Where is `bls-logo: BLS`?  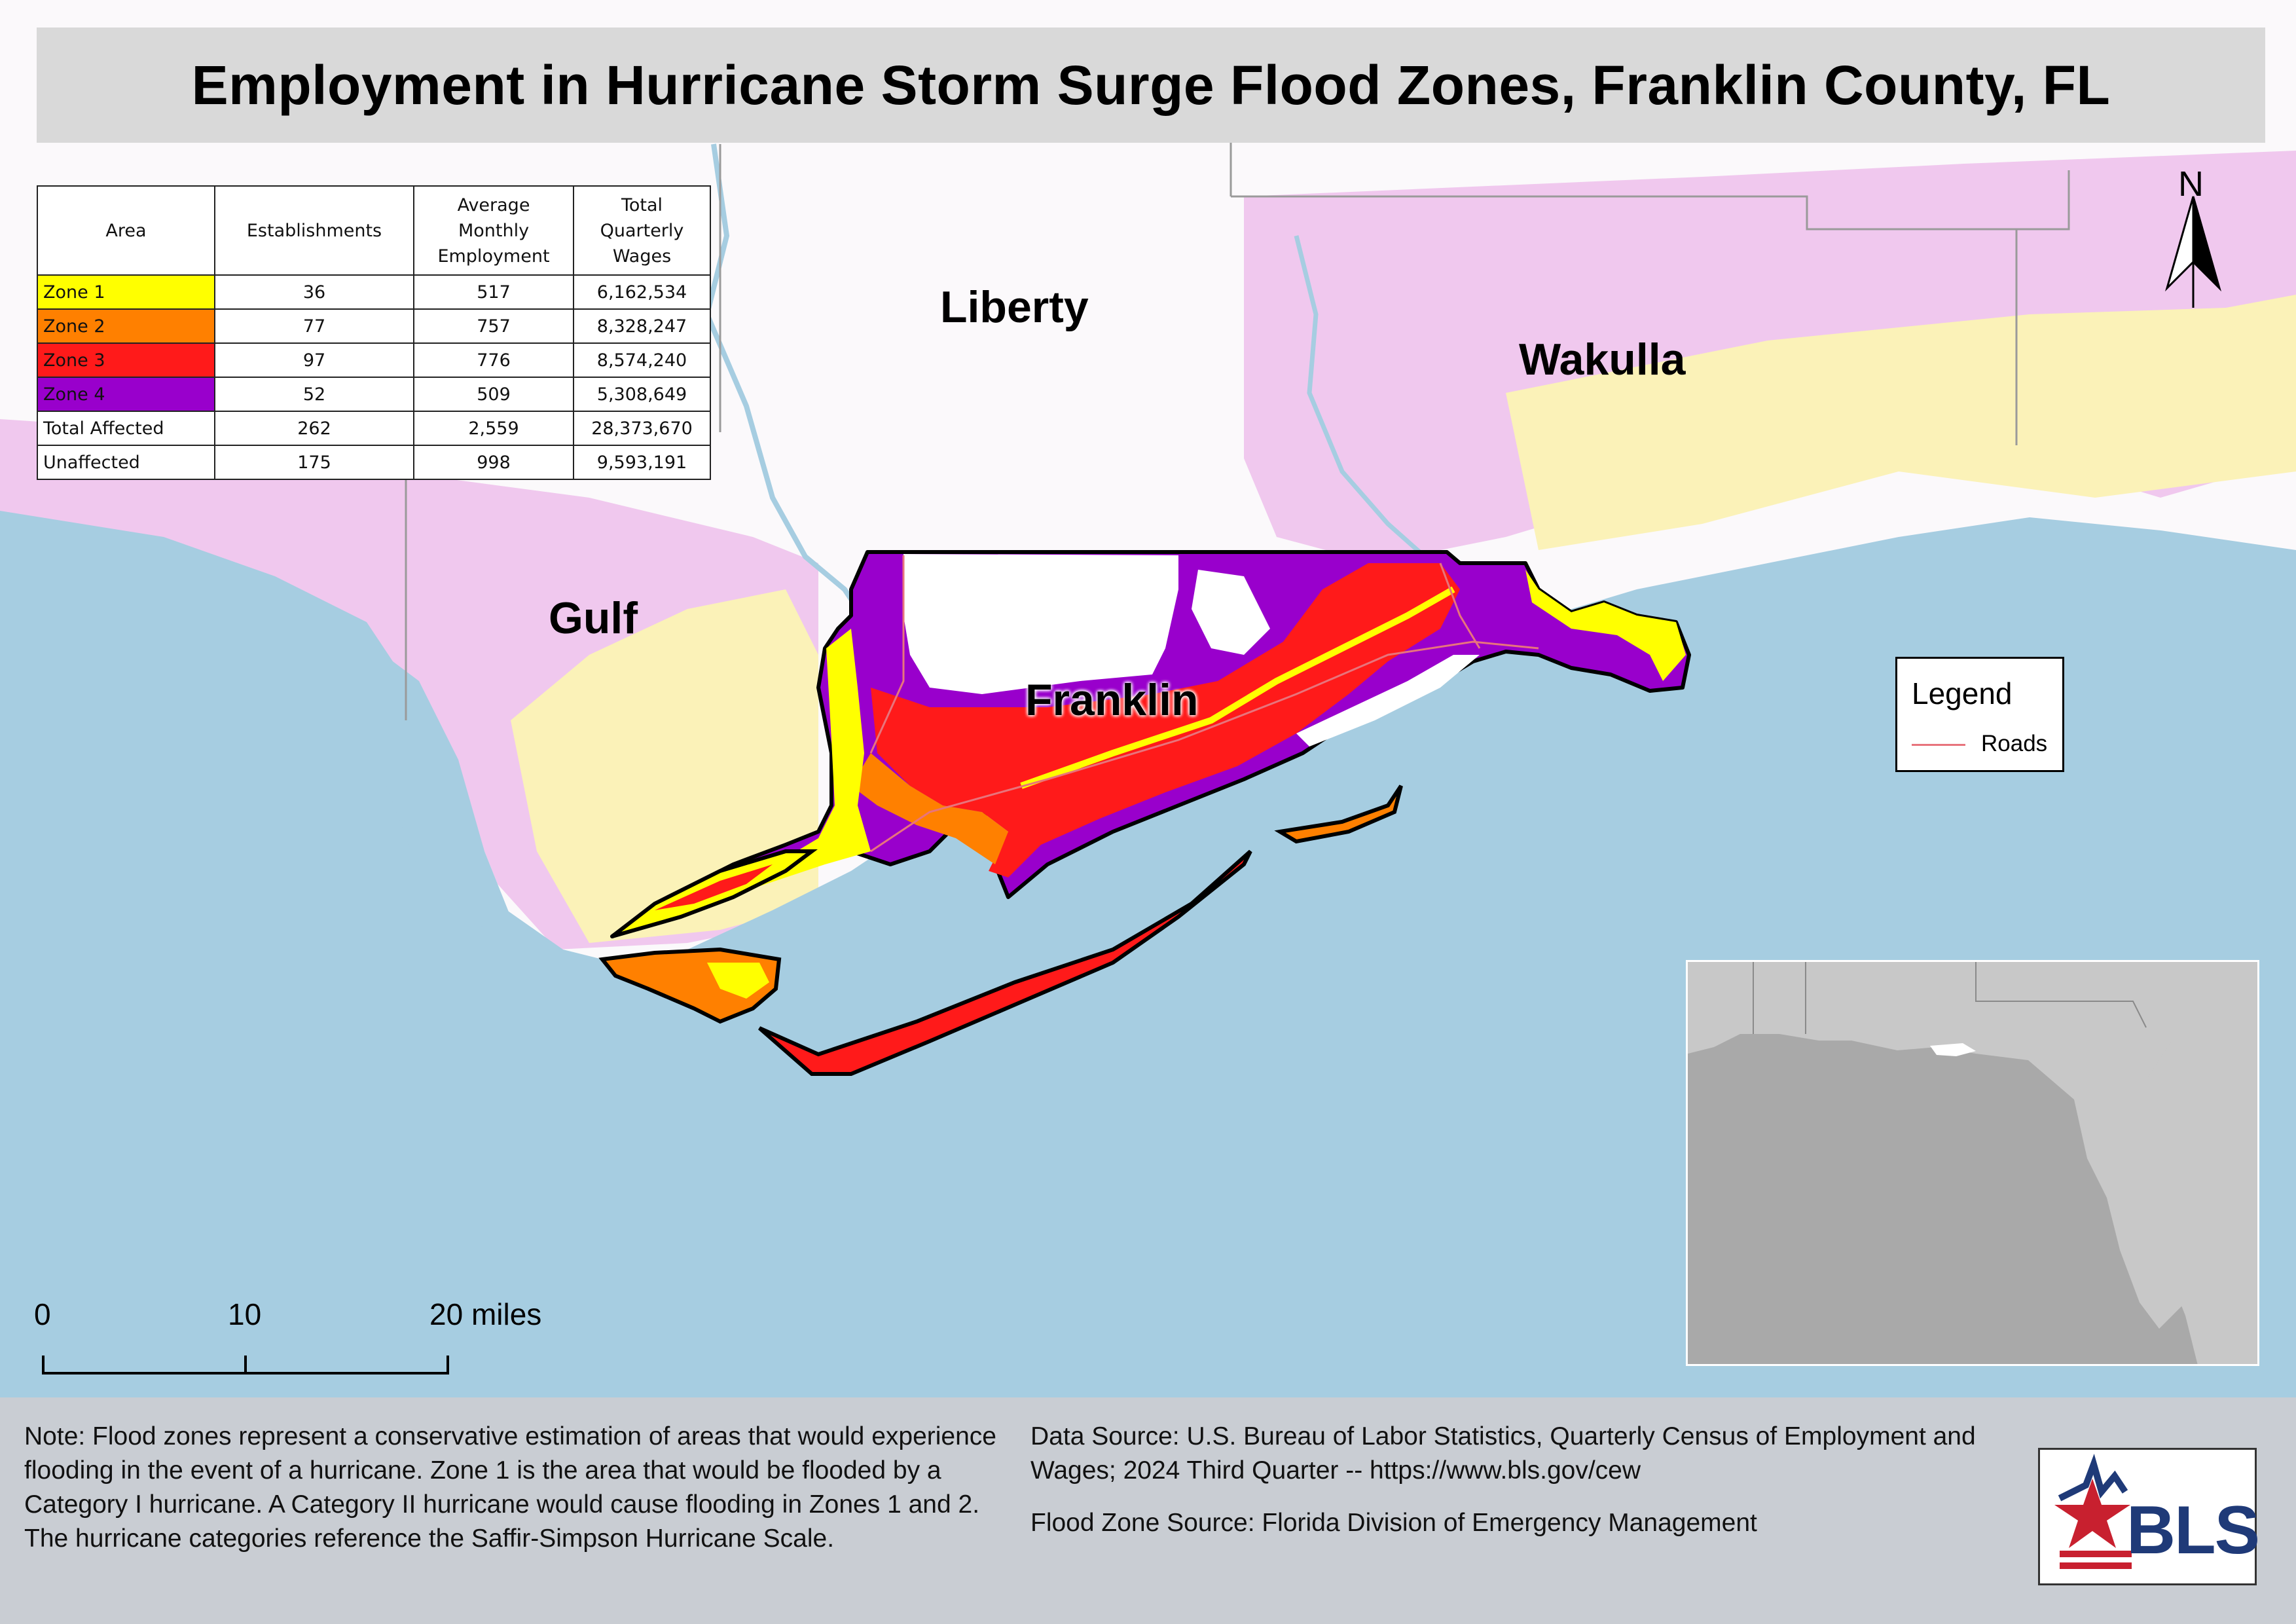
bls-logo: BLS is located at coordinates (2149, 1516).